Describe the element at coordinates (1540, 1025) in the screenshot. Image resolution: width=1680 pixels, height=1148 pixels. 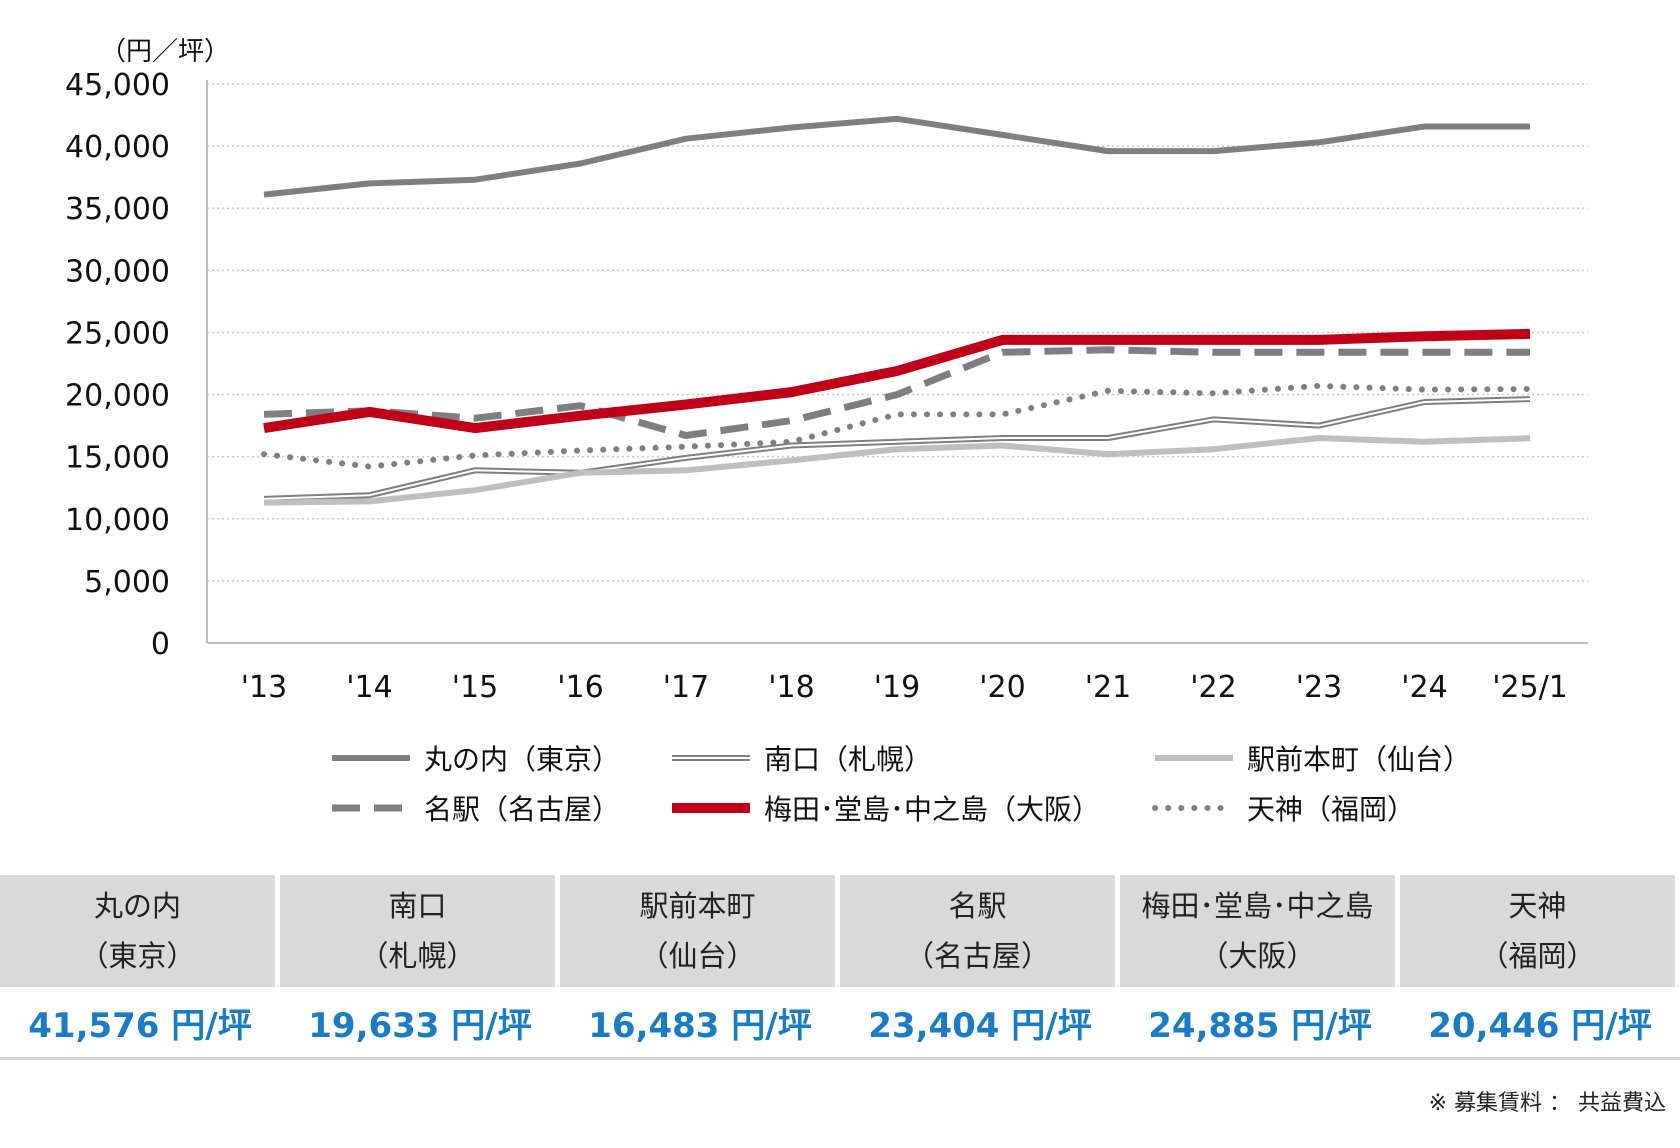
I see `rent-value: 20,446 円/坪` at that location.